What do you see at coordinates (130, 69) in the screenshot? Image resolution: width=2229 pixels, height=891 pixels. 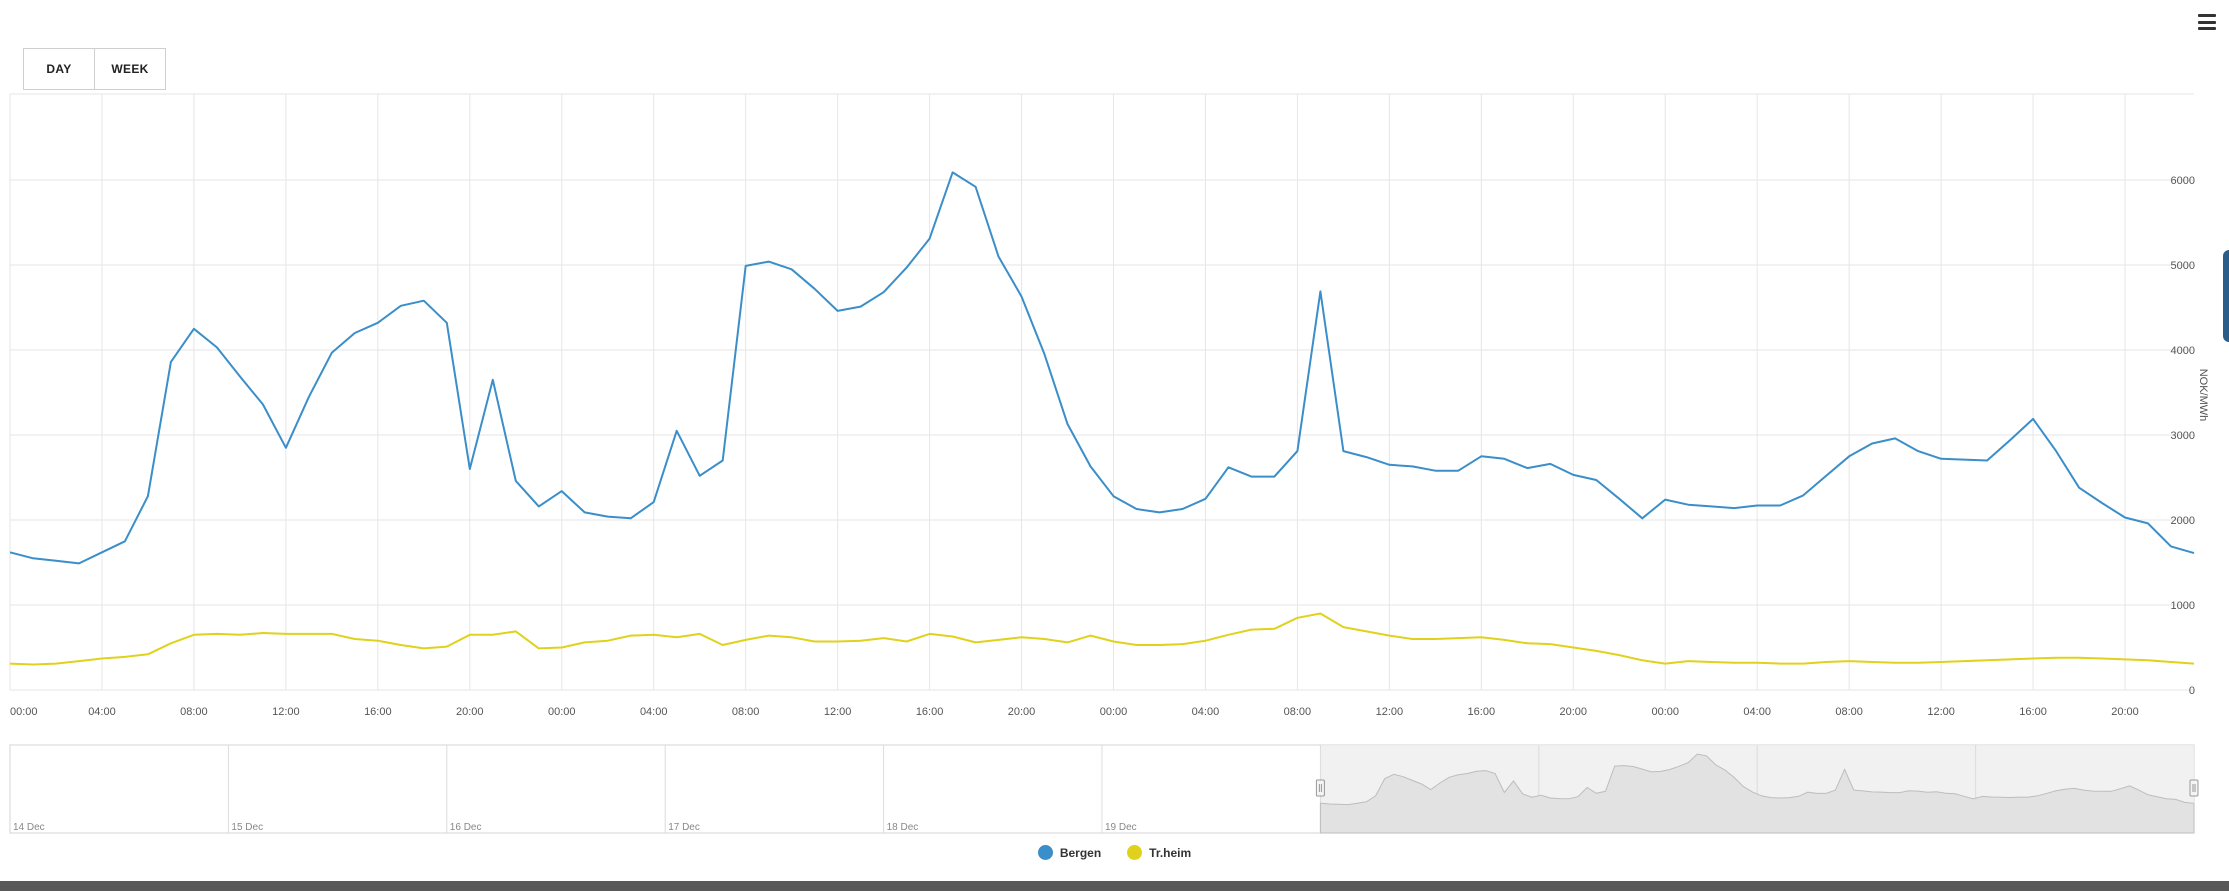 I see `week-range-button: WEEK` at bounding box center [130, 69].